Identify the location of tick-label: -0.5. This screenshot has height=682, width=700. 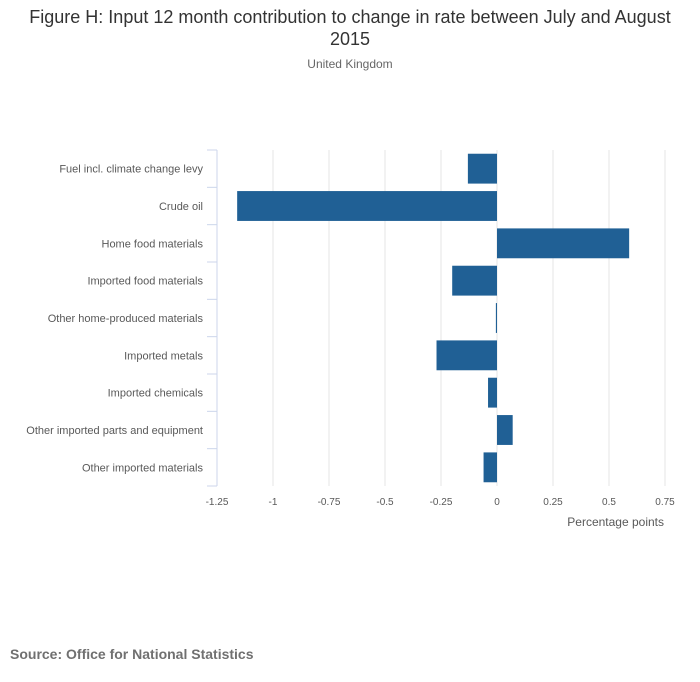
(385, 502).